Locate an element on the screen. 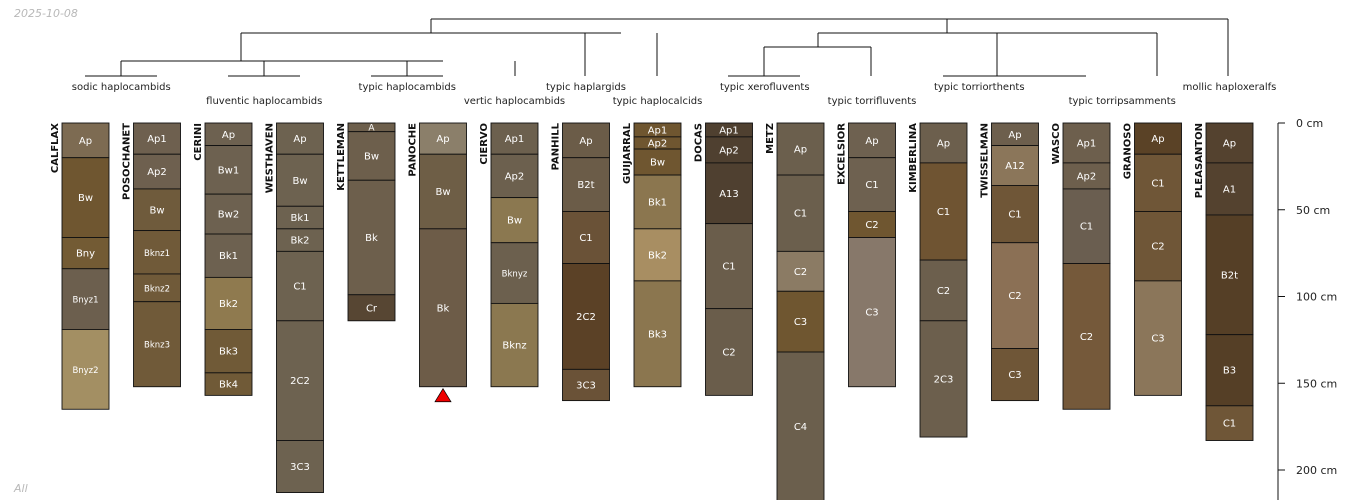 The width and height of the screenshot is (1350, 500). horizon-label: C1 is located at coordinates (1157, 183).